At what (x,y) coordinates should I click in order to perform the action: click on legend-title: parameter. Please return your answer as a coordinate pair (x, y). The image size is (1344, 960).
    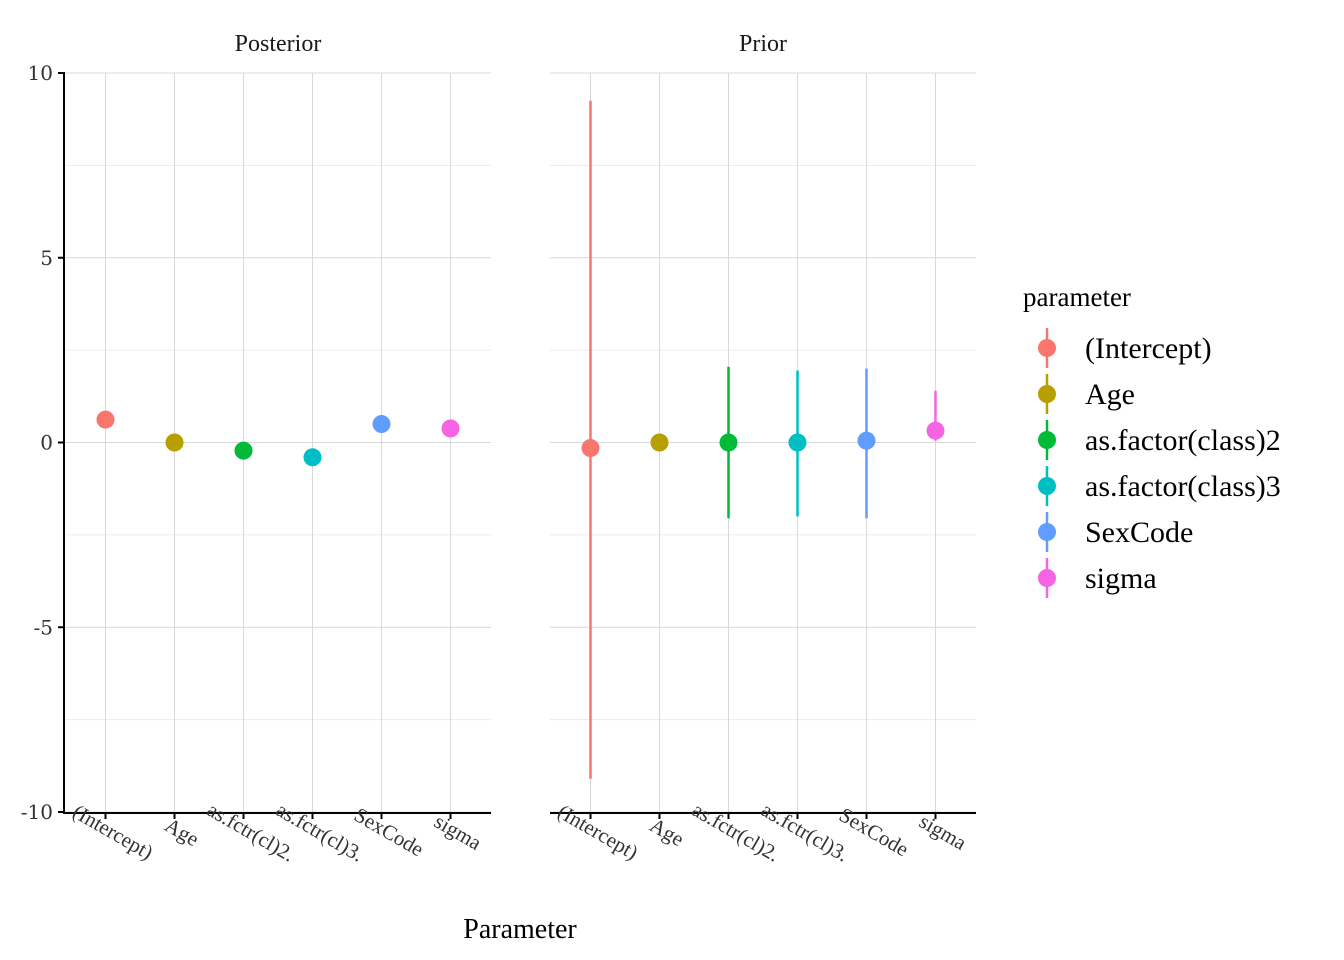
    Looking at the image, I should click on (1077, 297).